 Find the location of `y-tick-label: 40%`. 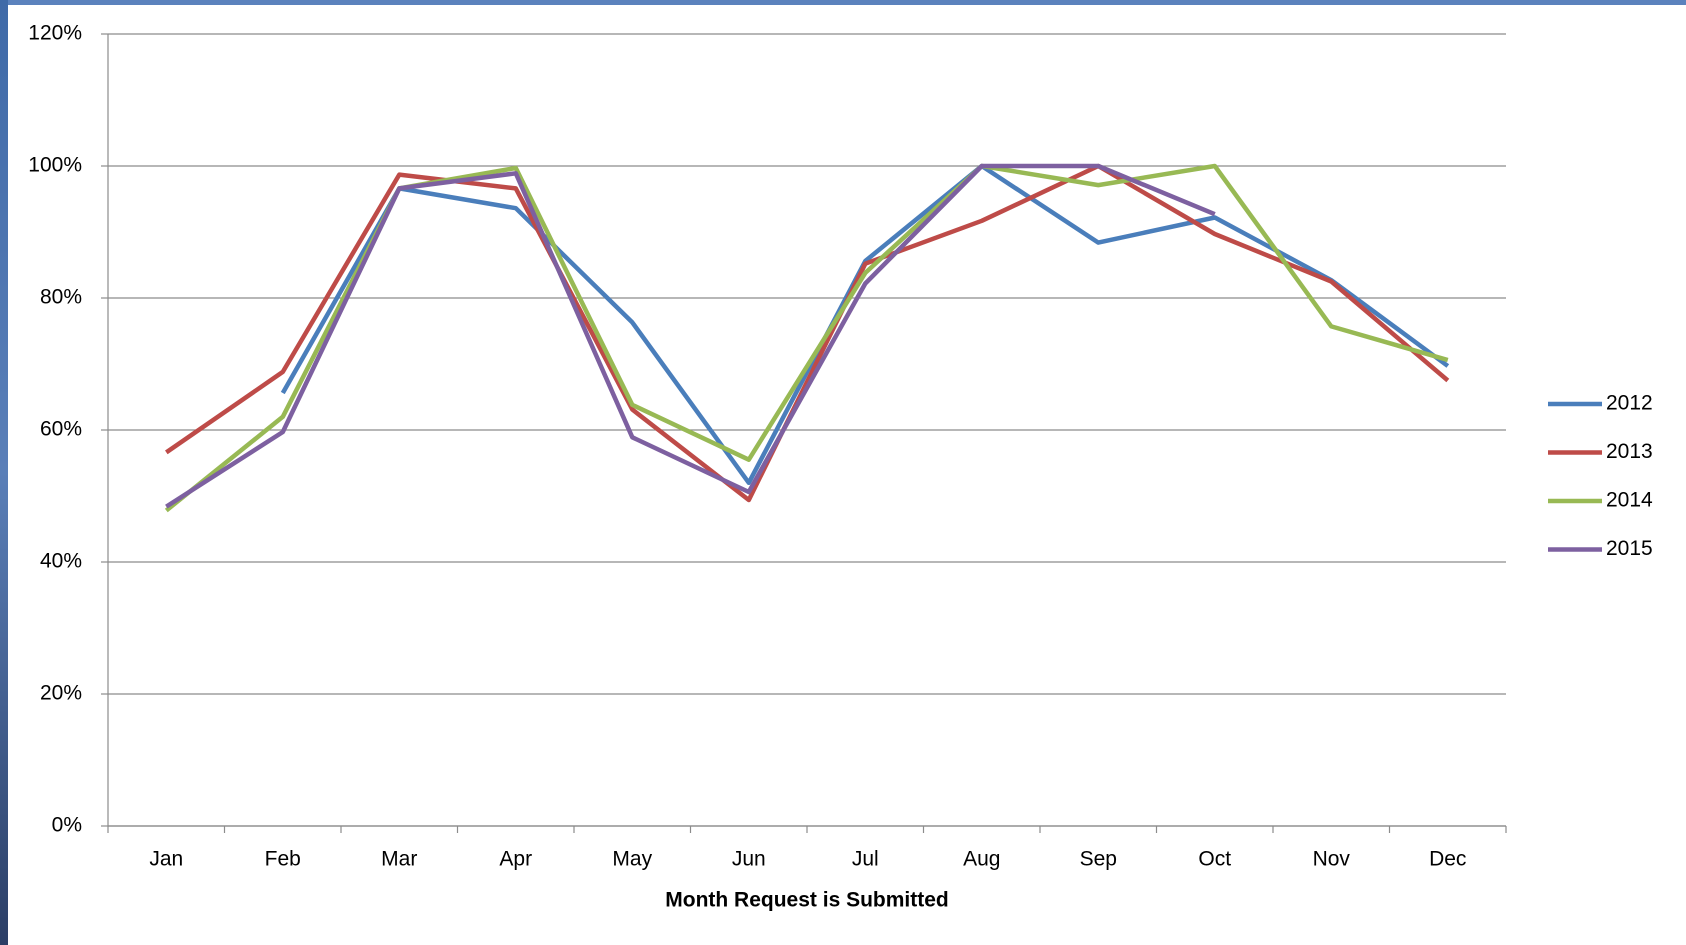

y-tick-label: 40% is located at coordinates (61, 561).